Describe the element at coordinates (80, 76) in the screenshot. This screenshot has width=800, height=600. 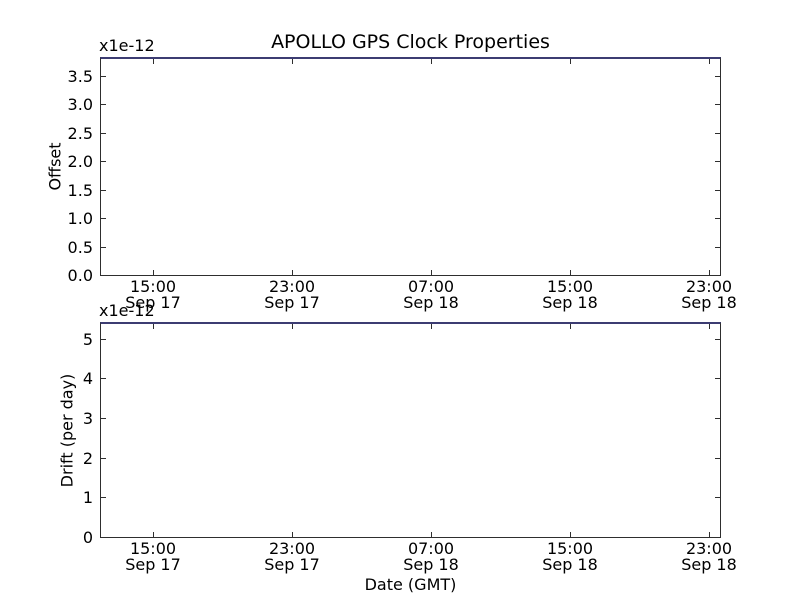
I see `y-tick-label: 3.5` at that location.